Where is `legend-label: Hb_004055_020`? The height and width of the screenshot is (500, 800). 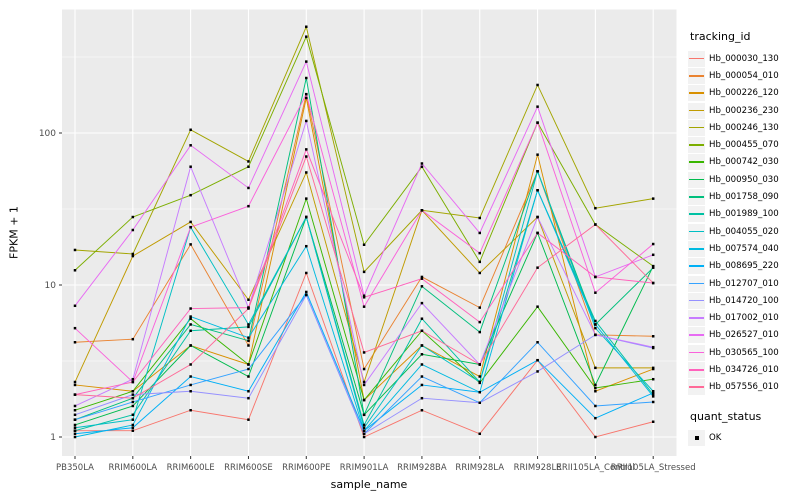
legend-label: Hb_004055_020 is located at coordinates (744, 231).